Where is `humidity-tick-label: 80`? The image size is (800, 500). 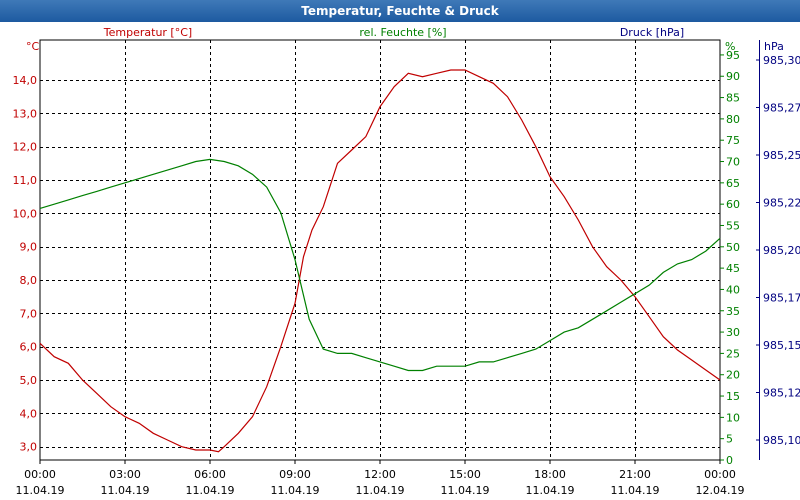 humidity-tick-label: 80 is located at coordinates (733, 119).